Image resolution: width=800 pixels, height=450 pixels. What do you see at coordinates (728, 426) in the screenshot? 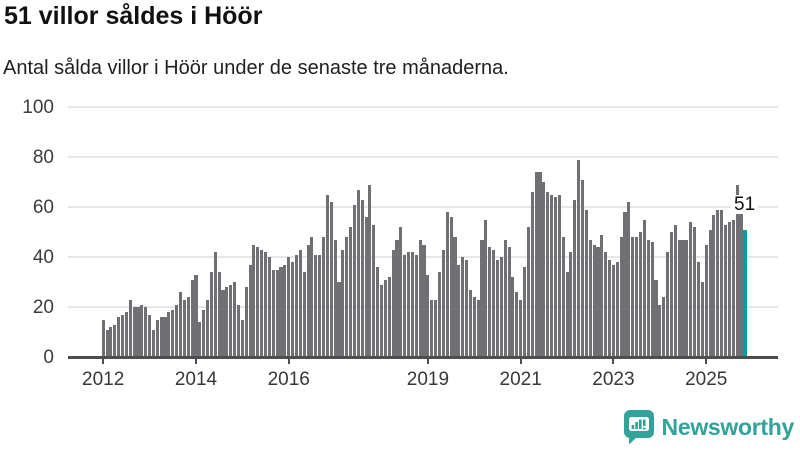
I see `newsworthy-wordmark: Newsworthy` at bounding box center [728, 426].